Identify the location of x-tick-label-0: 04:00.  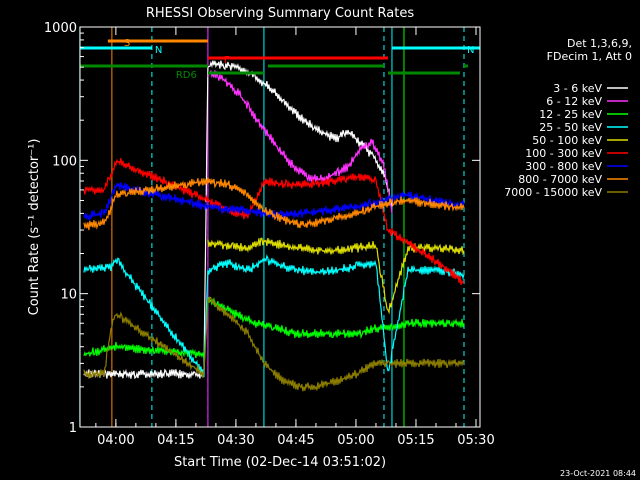
(115, 440).